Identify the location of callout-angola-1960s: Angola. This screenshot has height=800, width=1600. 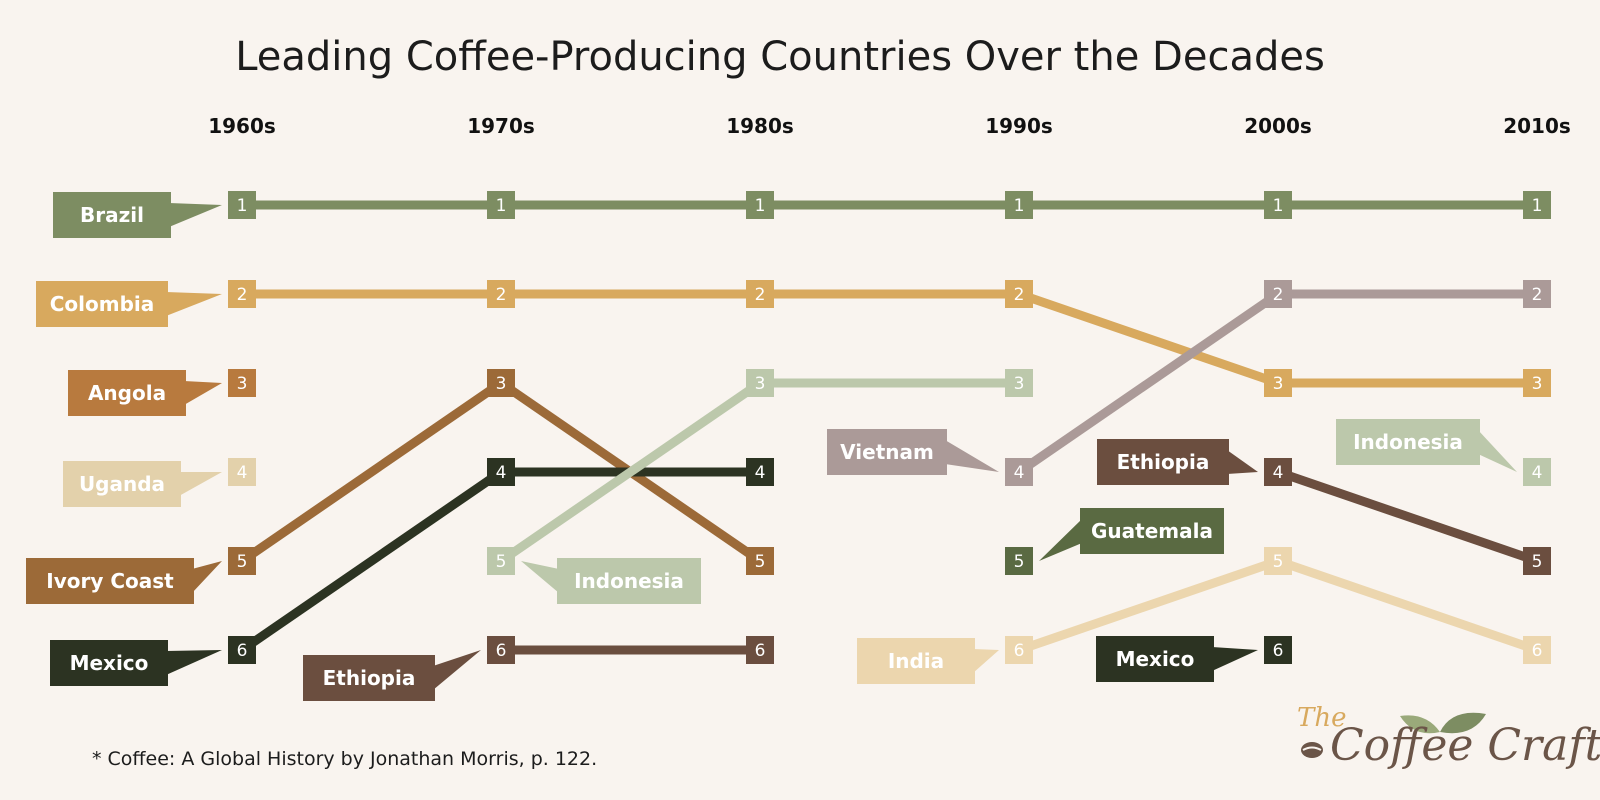
(145, 393).